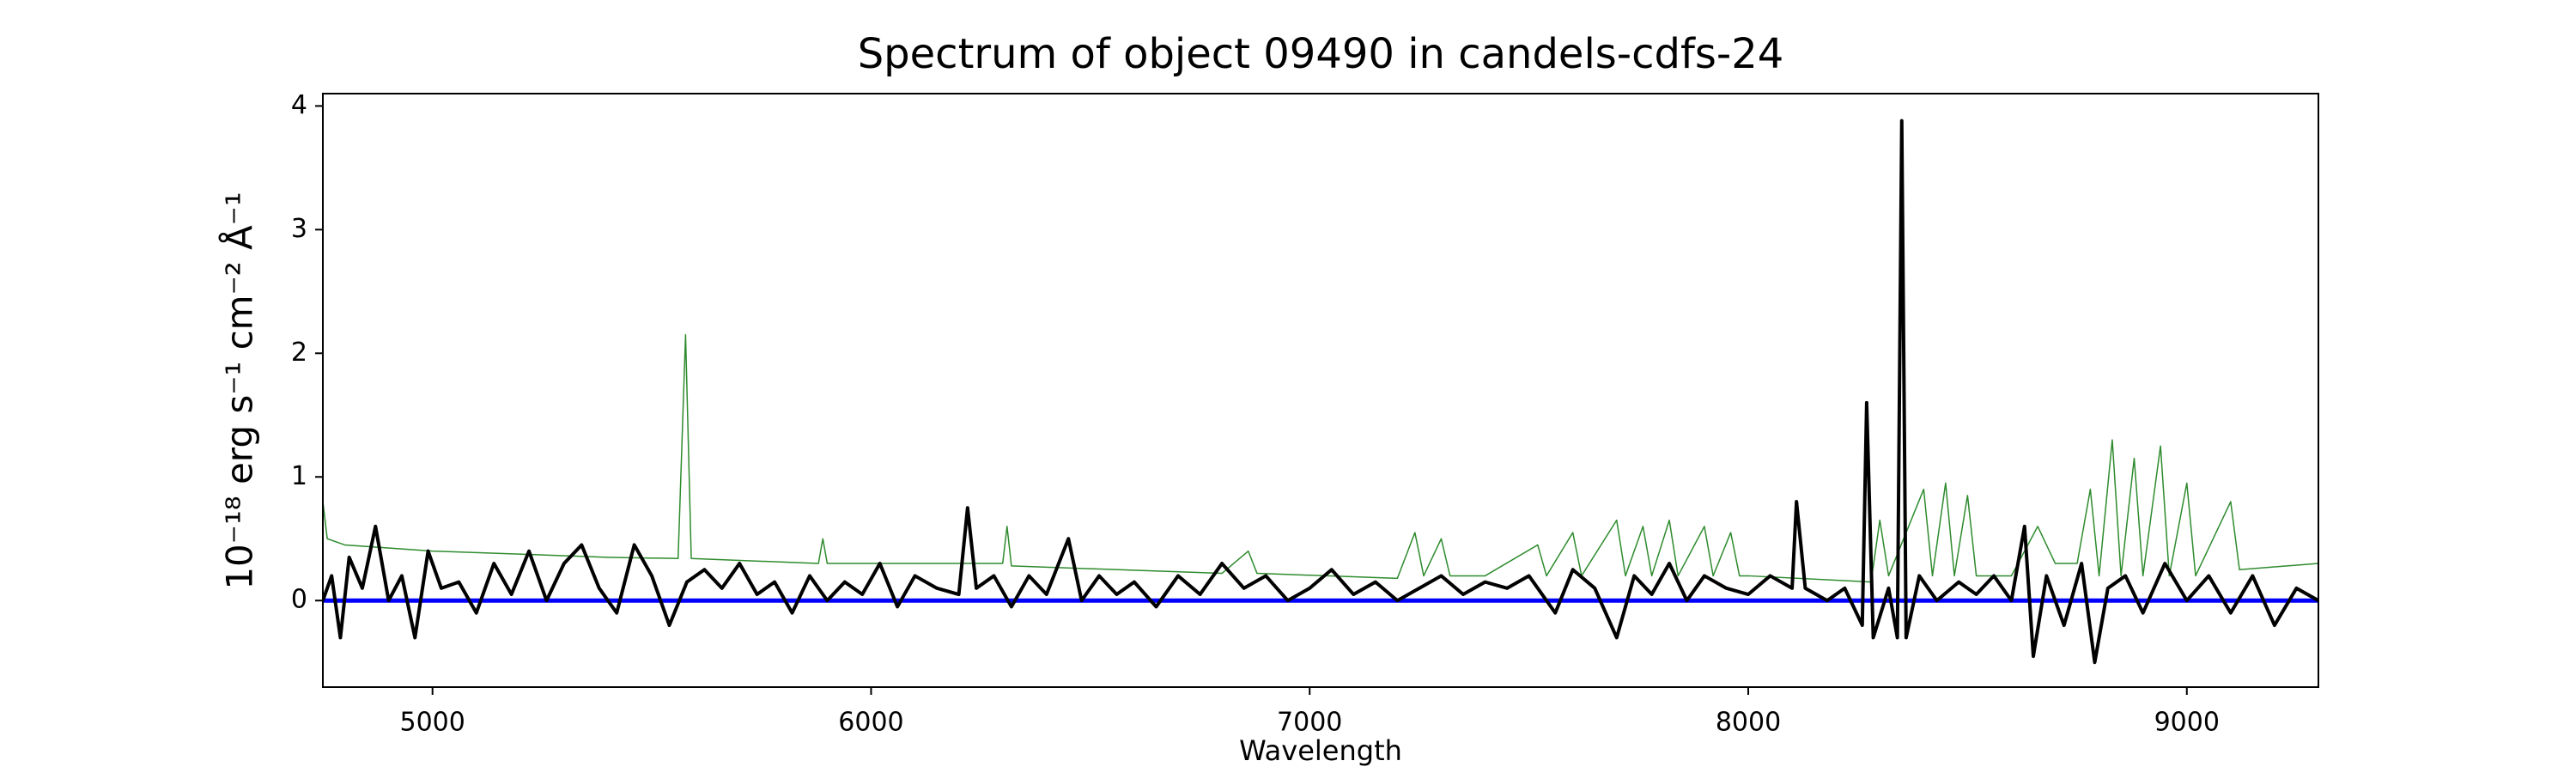  Describe the element at coordinates (299, 353) in the screenshot. I see `y-tick-label: 2` at that location.